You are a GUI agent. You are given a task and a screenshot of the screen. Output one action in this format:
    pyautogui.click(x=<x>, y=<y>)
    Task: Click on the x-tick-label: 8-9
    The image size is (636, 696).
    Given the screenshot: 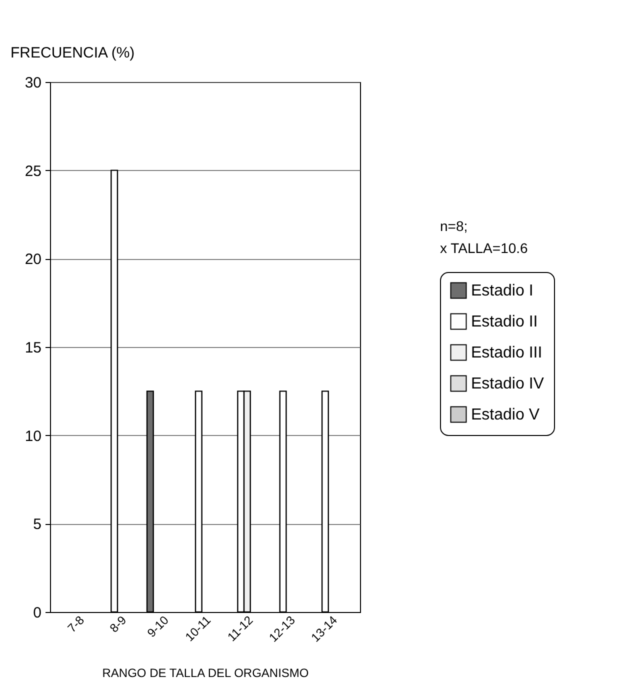 What is the action you would take?
    pyautogui.click(x=118, y=624)
    